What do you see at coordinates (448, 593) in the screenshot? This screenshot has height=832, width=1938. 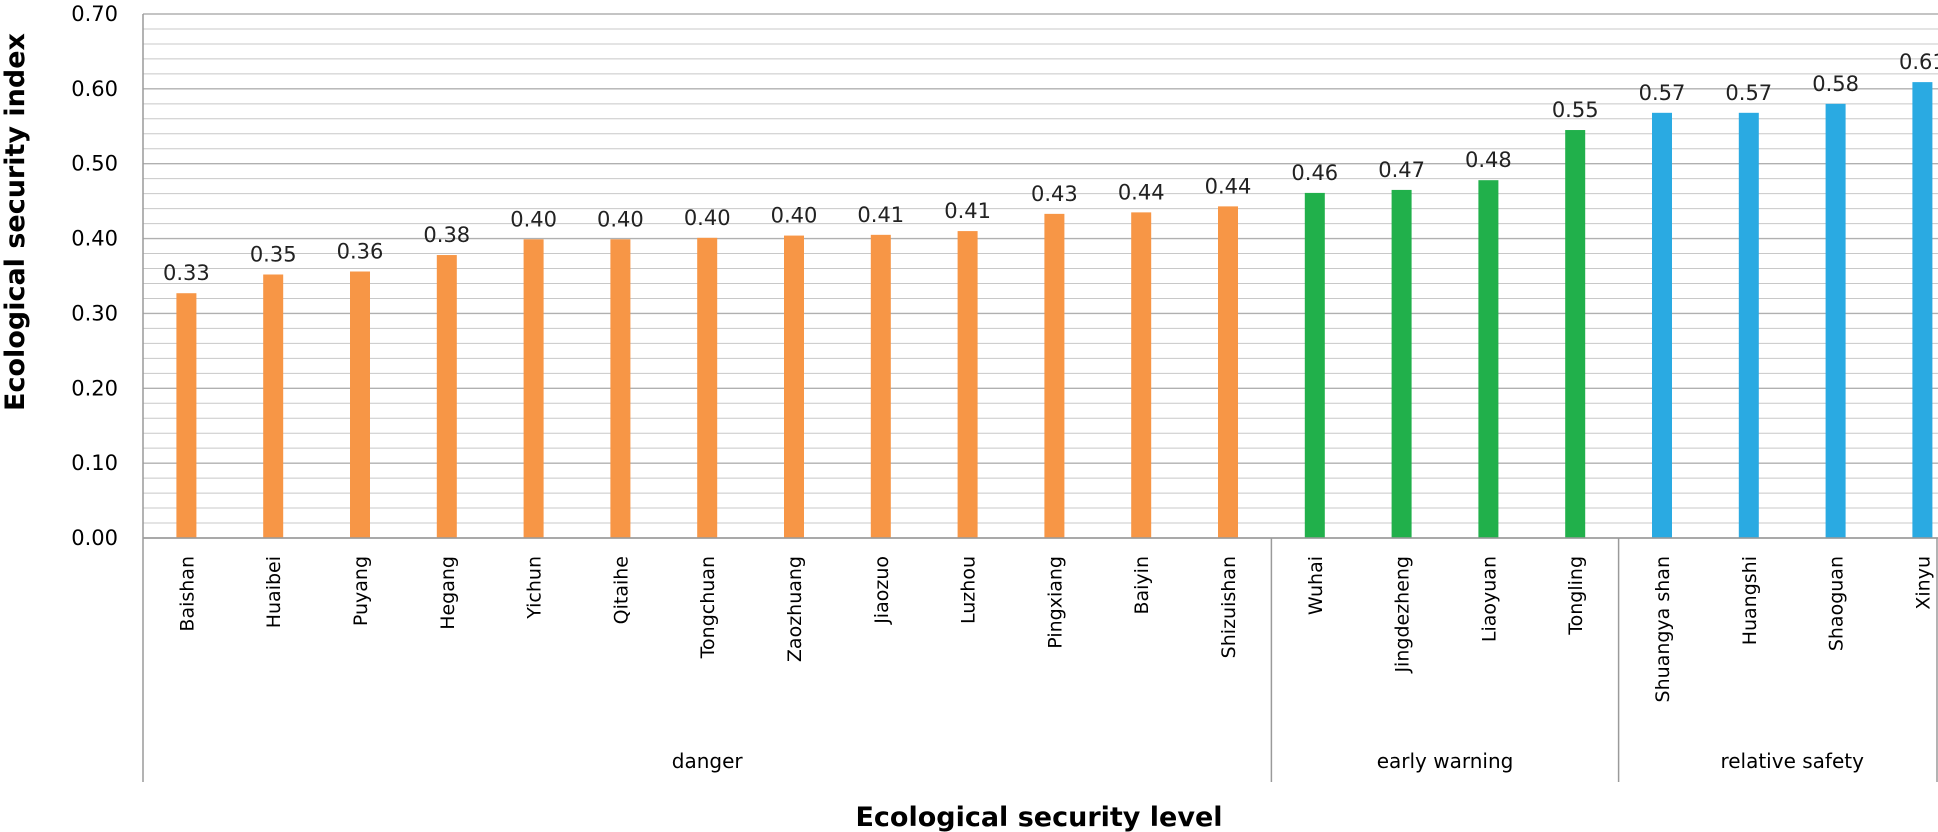 I see `category-label: Hegang` at bounding box center [448, 593].